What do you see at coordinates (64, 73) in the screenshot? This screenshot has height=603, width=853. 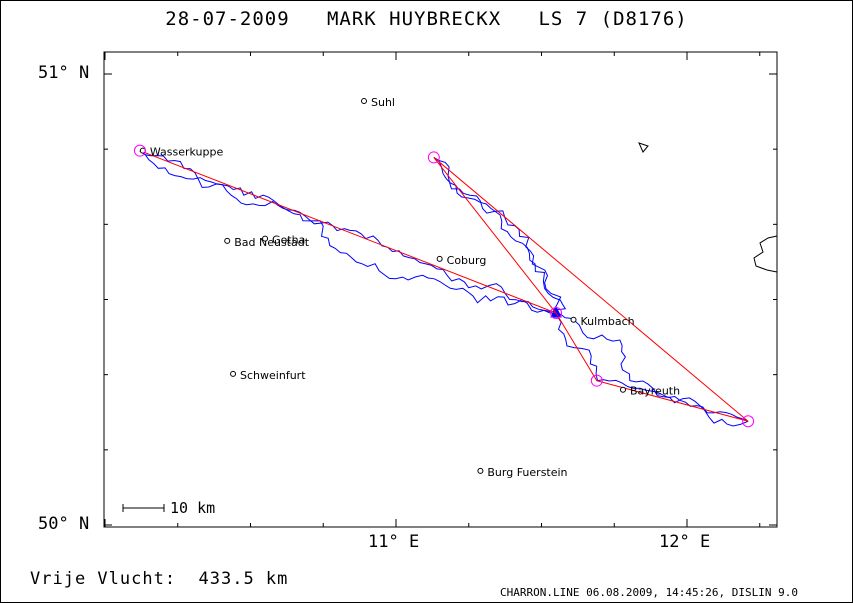 I see `lat-label-51: 51° N` at bounding box center [64, 73].